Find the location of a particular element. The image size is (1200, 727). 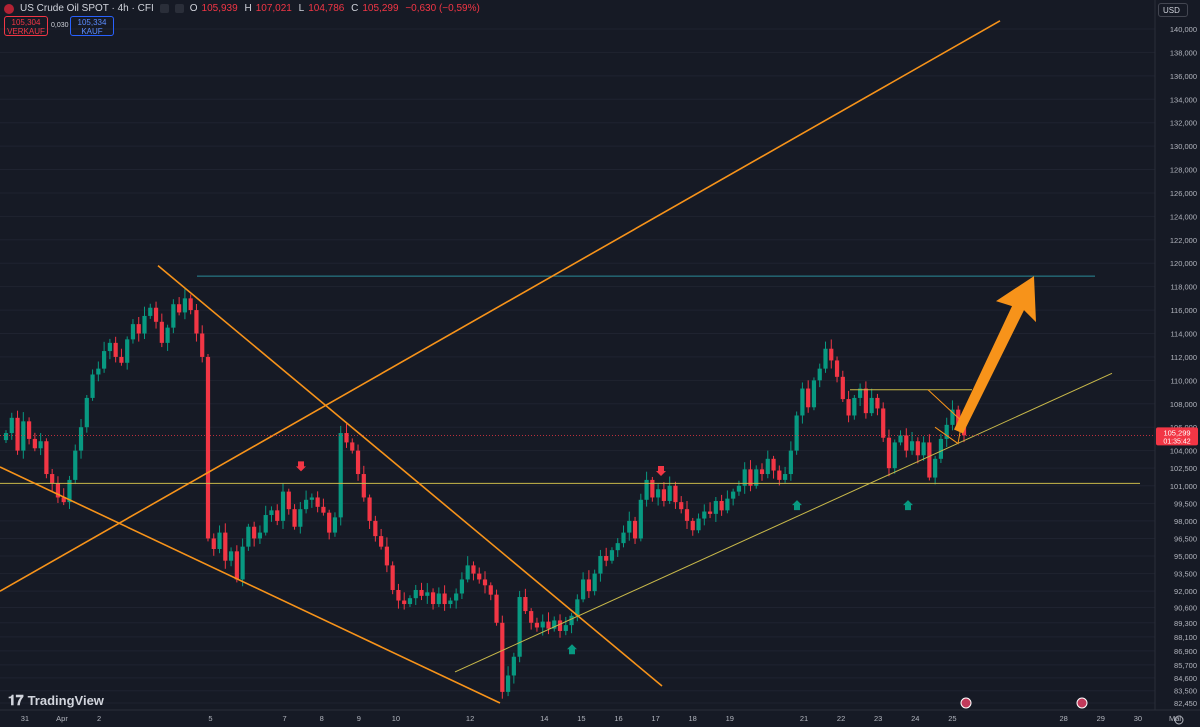

y-tick-label: 98,000 is located at coordinates (1185, 521).